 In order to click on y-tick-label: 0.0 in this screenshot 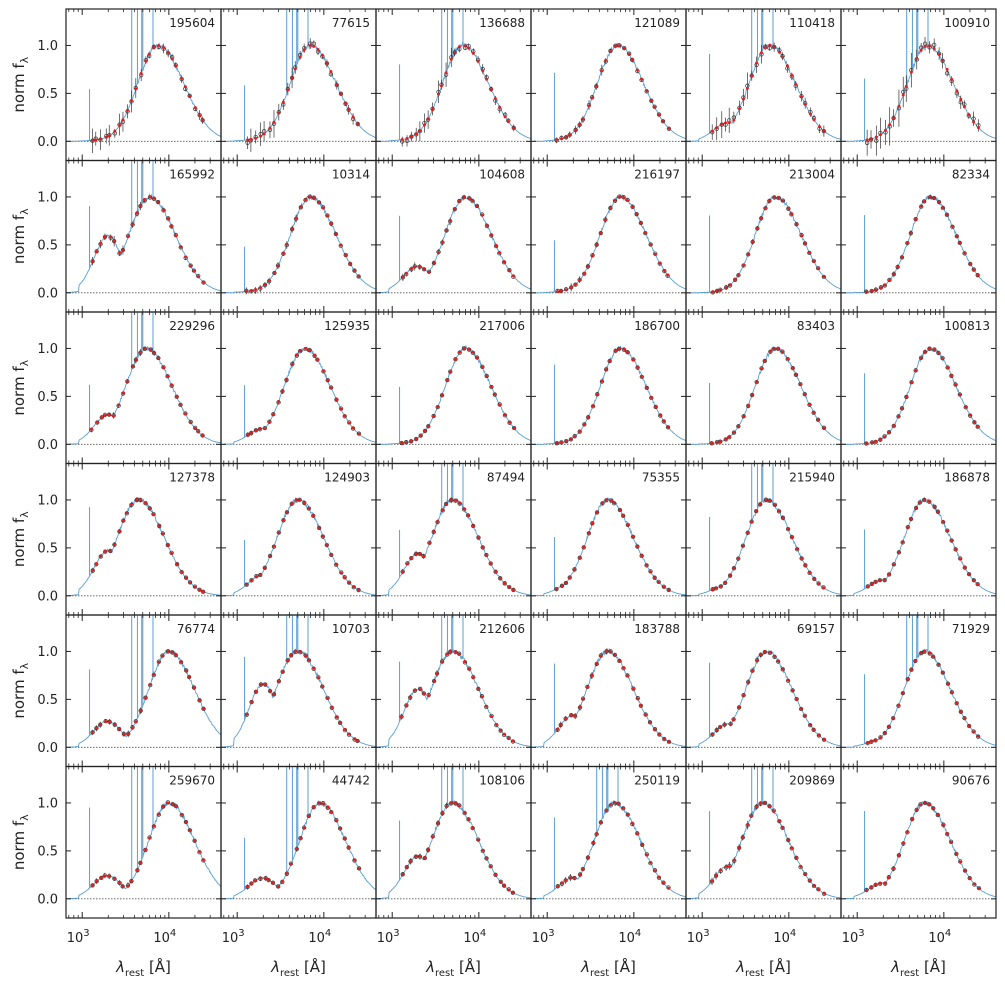, I will do `click(47, 899)`.